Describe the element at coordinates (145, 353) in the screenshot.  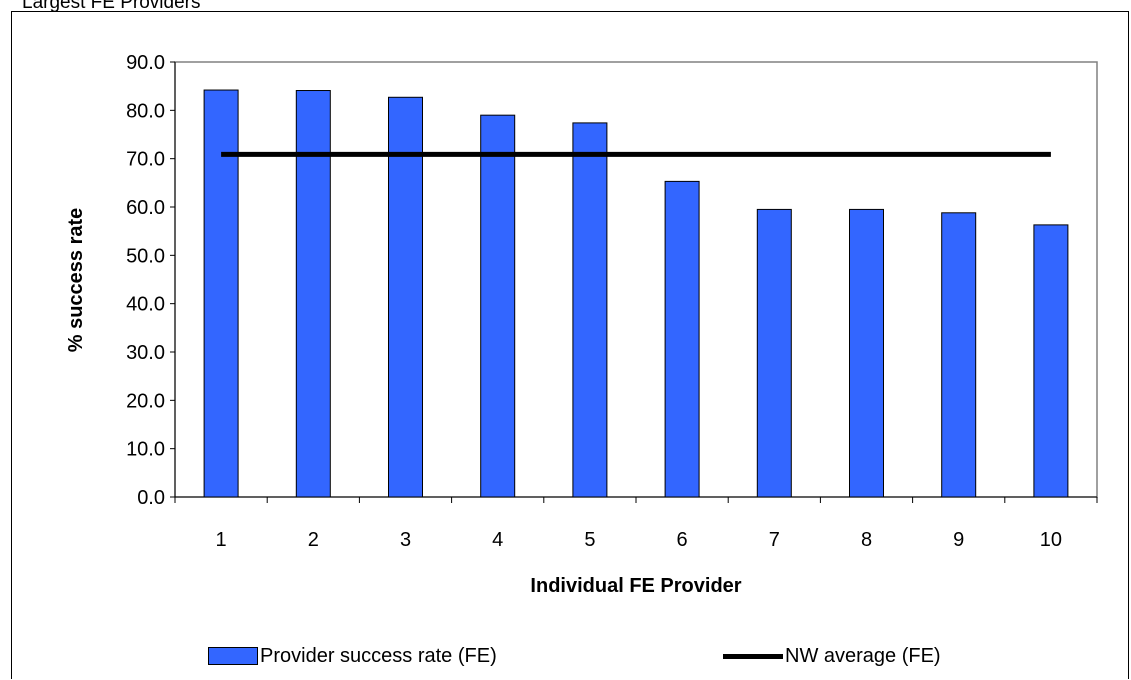
I see `y-tick-label: 30.0` at that location.